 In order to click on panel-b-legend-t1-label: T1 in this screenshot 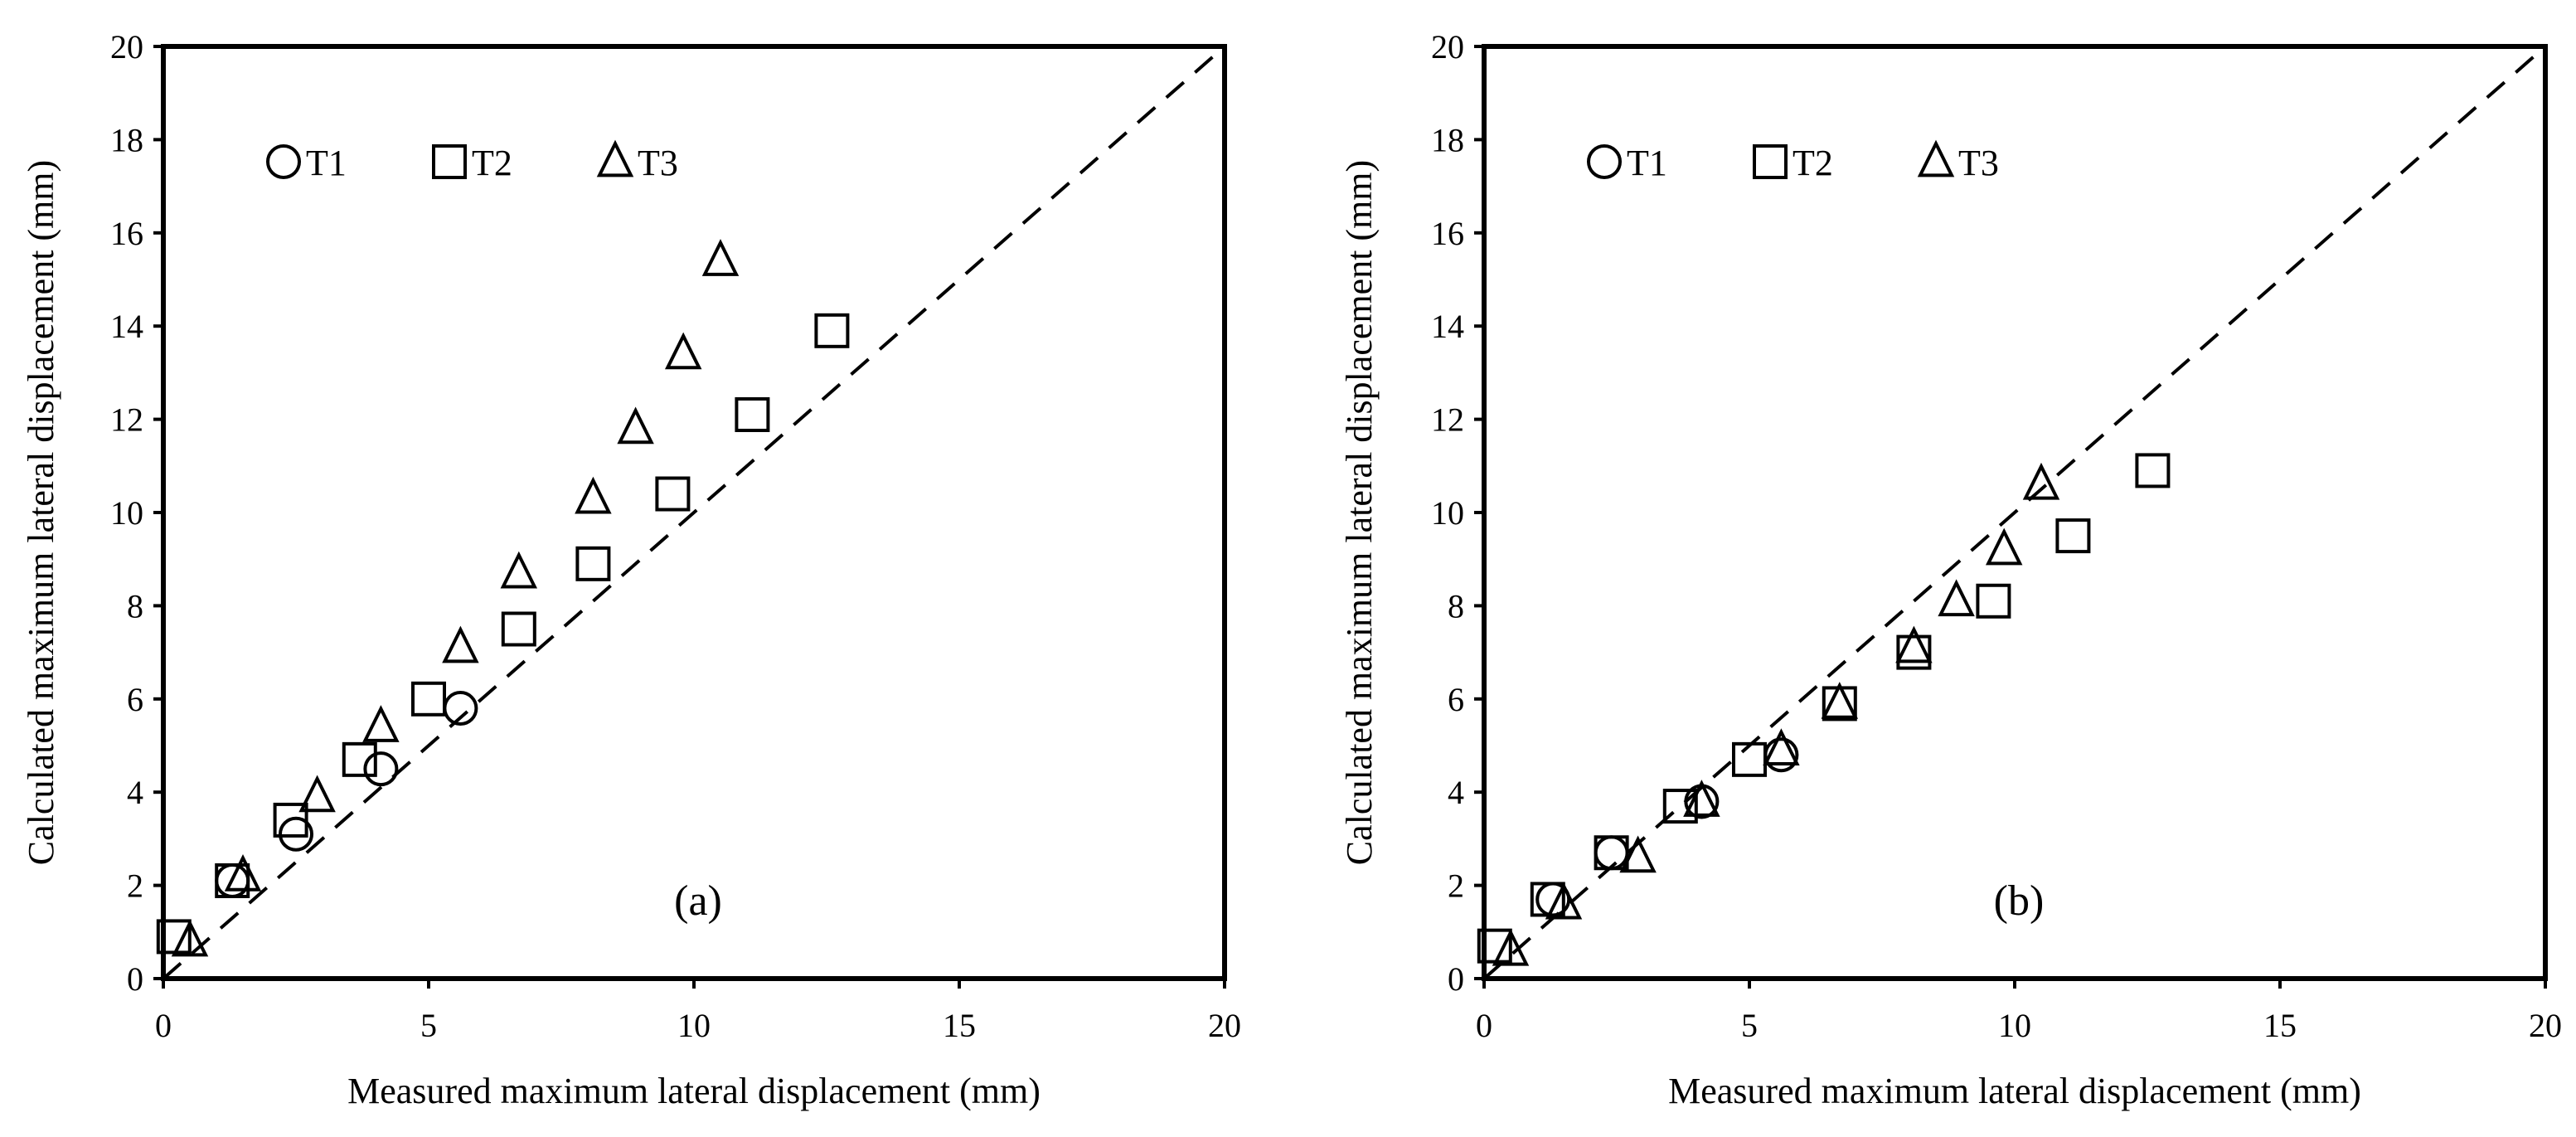, I will do `click(1647, 163)`.